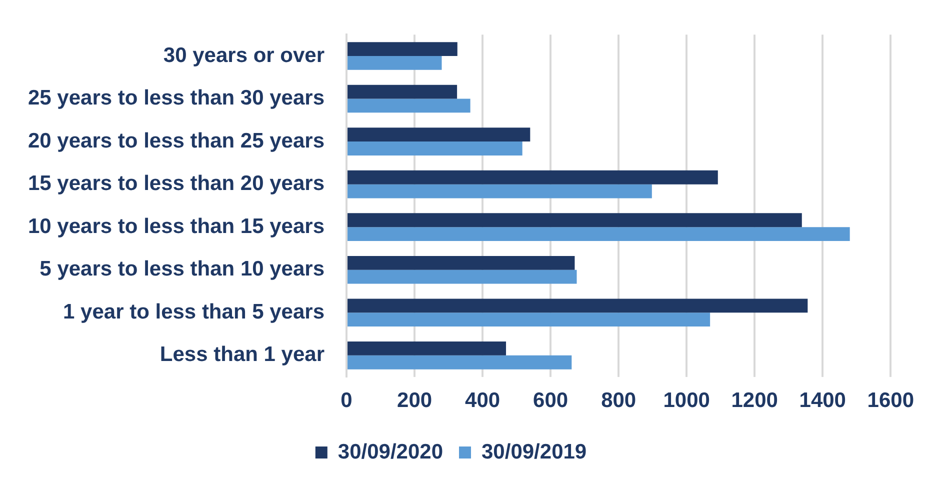  Describe the element at coordinates (244, 55) in the screenshot. I see `y-tick-label: 30 years or over` at that location.